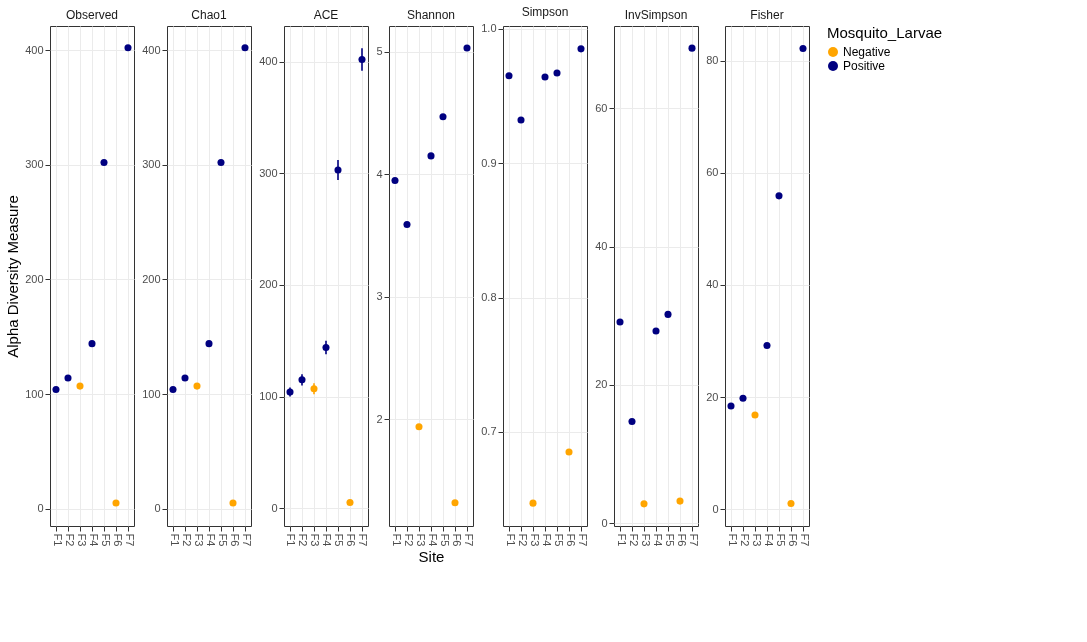 The height and width of the screenshot is (642, 1087). I want to click on y-tick-label: 1.0, so click(489, 28).